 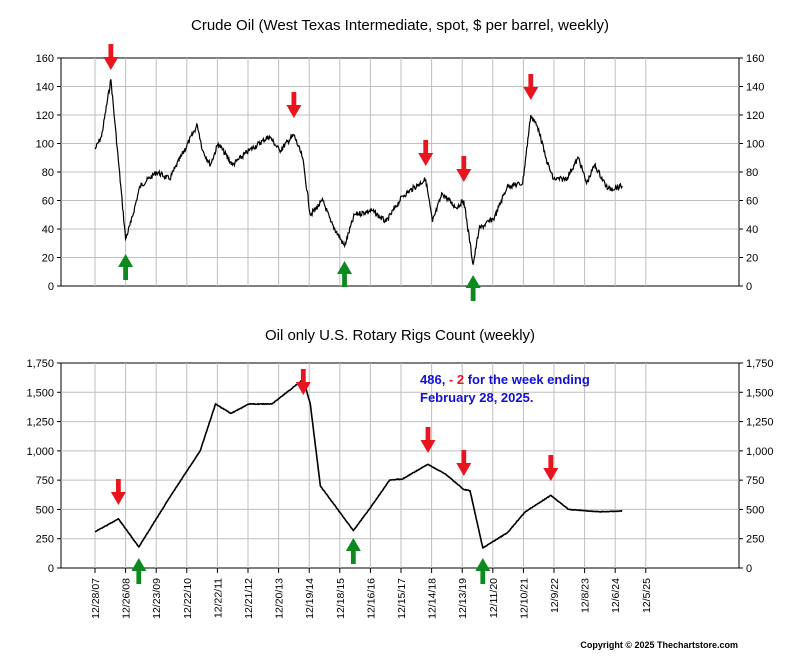 I want to click on y-tick-label: 120, so click(x=45, y=116).